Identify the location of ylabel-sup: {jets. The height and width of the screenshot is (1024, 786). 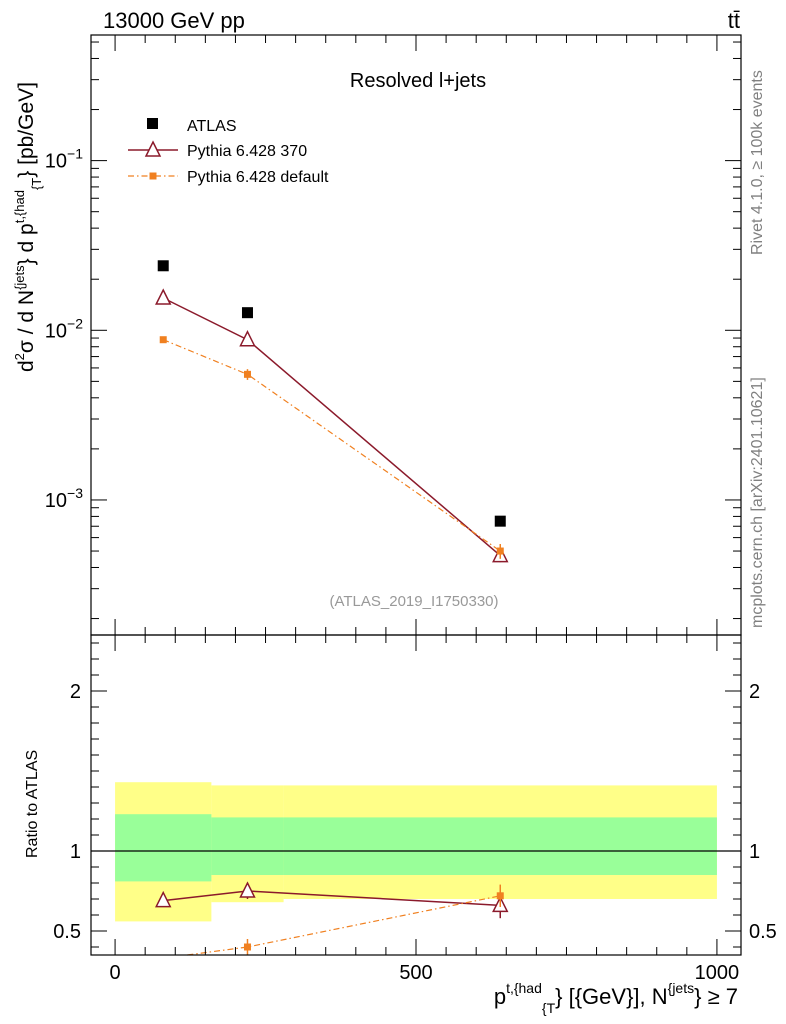
(19, 277).